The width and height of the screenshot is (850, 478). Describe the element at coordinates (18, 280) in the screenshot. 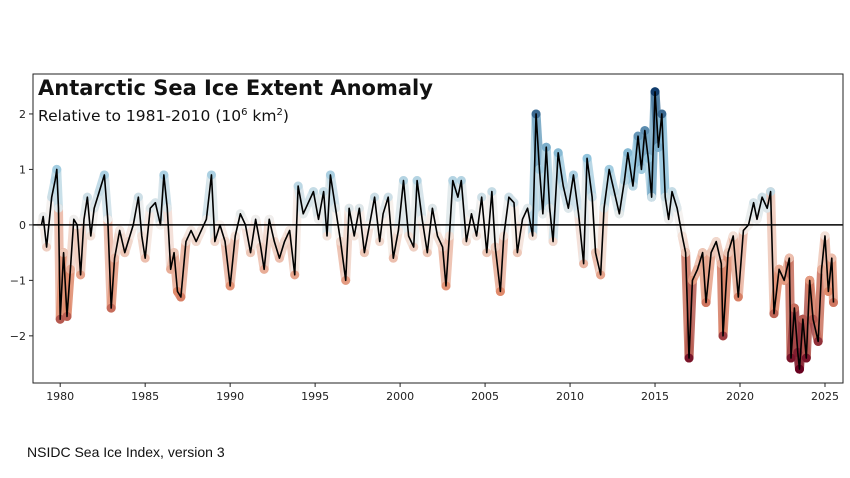

I see `y-tick-label: −1` at that location.